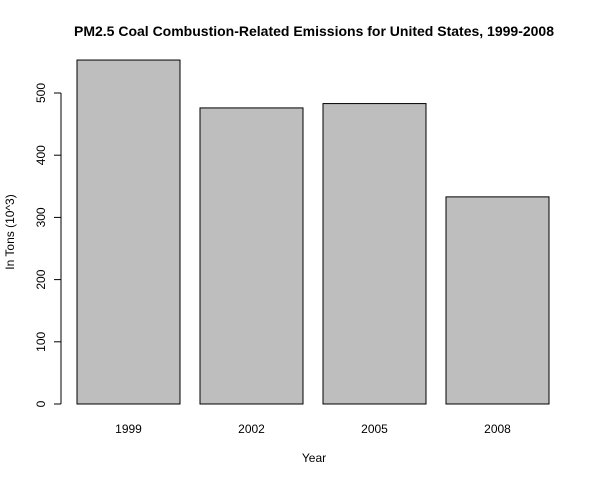  What do you see at coordinates (41, 403) in the screenshot?
I see `y-tick-label: 0` at bounding box center [41, 403].